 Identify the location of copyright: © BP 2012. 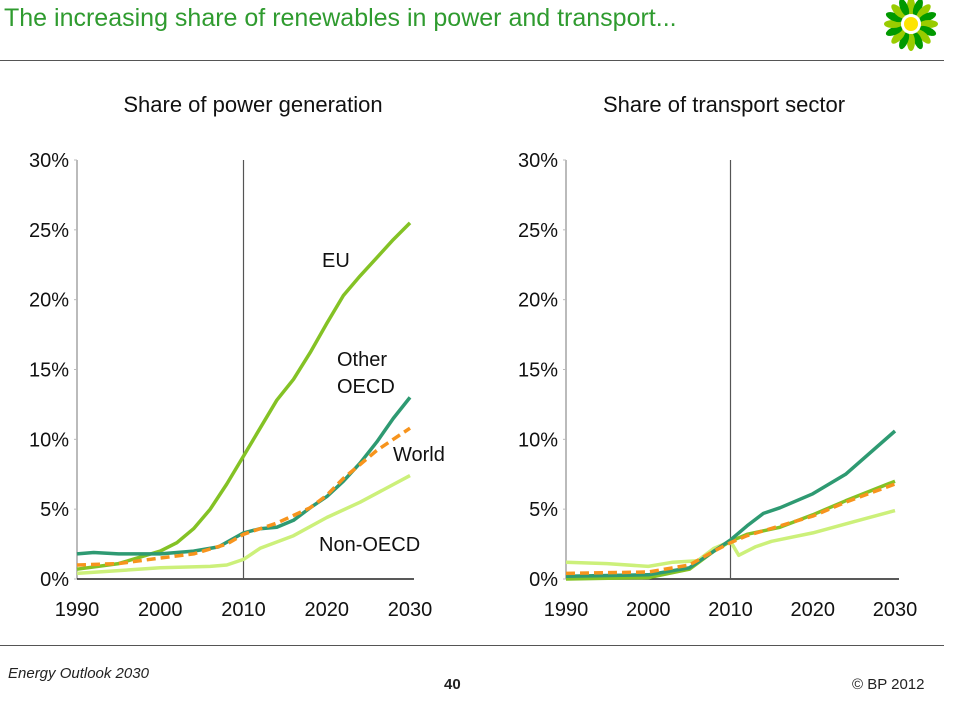
(888, 684).